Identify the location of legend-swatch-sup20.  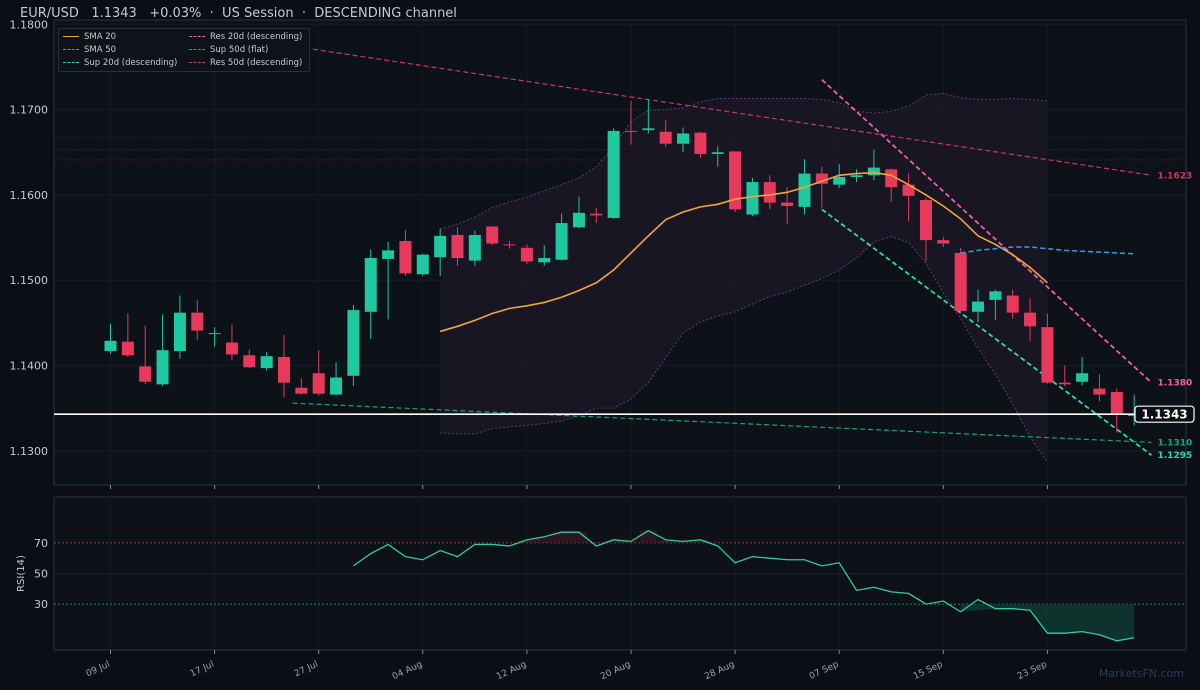
(71, 62).